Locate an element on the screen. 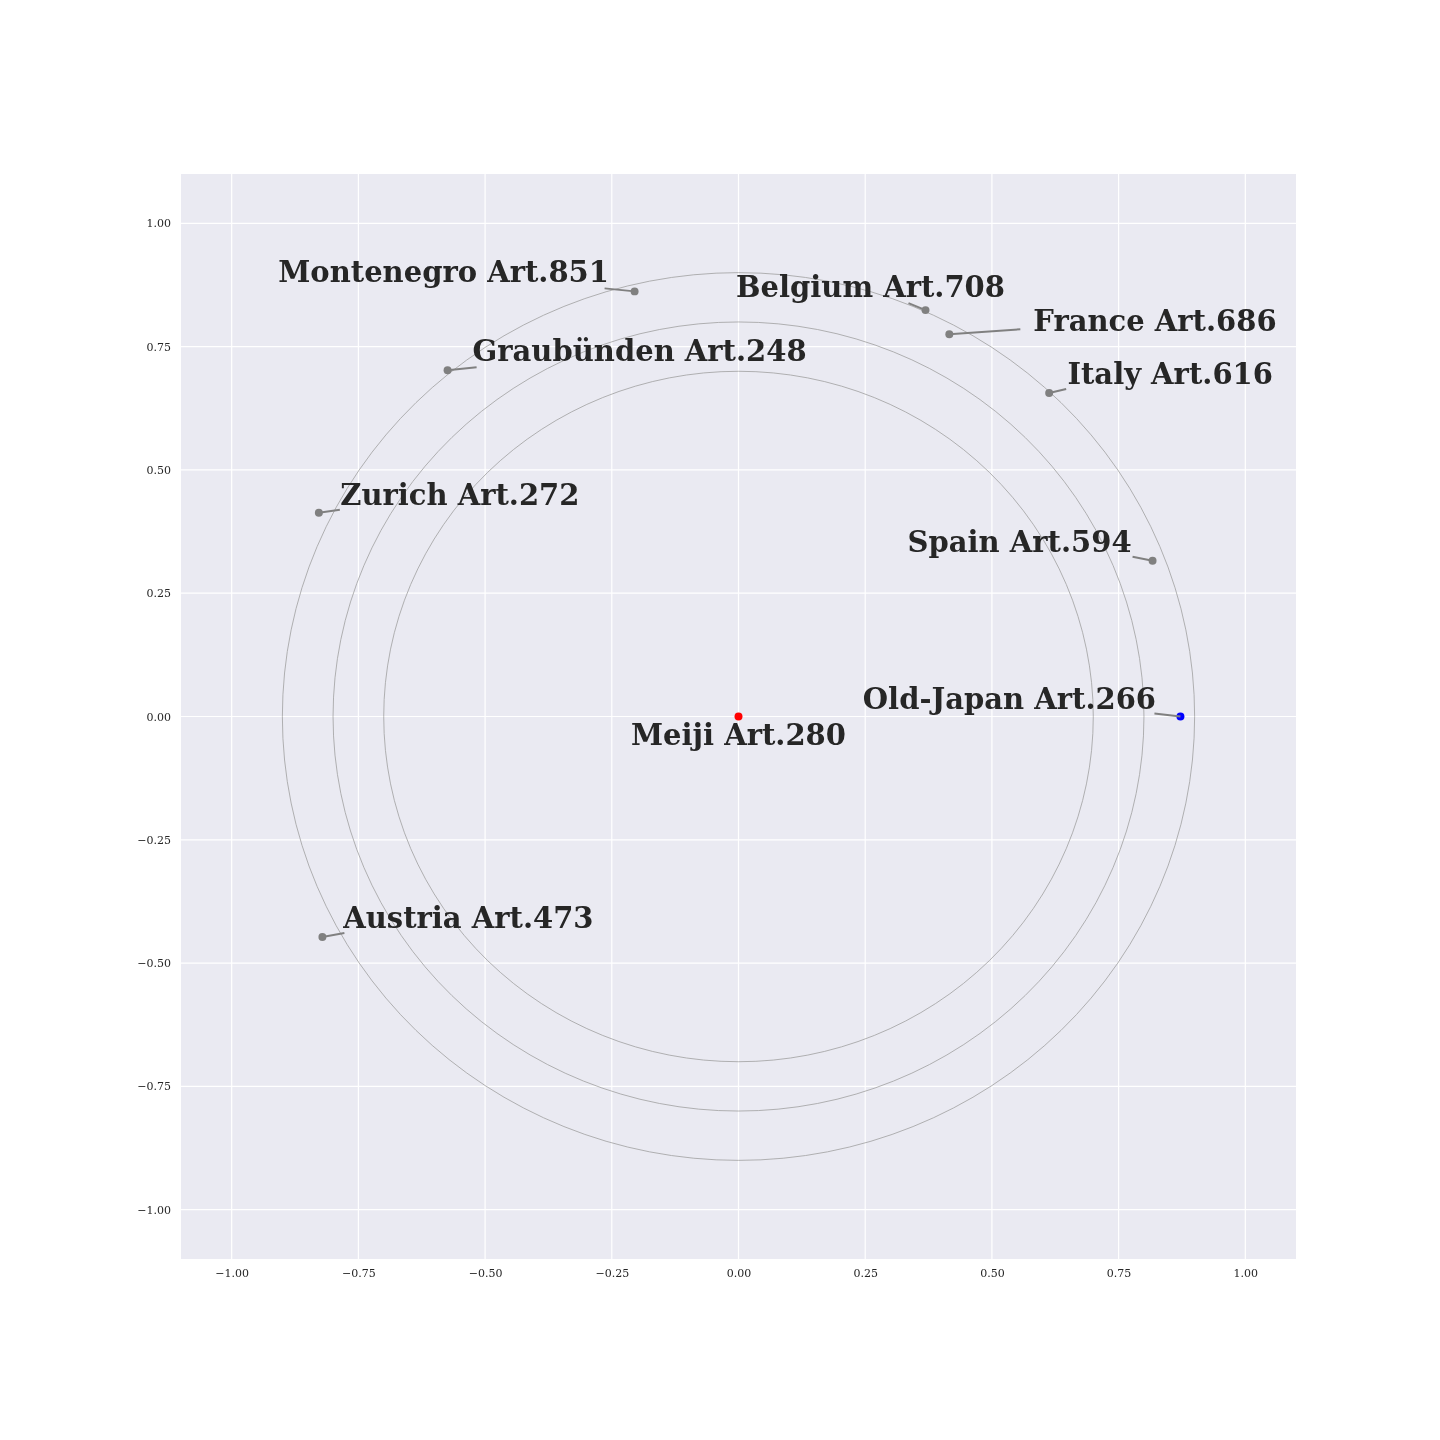  y-tick-label: 0.25 is located at coordinates (158, 594).